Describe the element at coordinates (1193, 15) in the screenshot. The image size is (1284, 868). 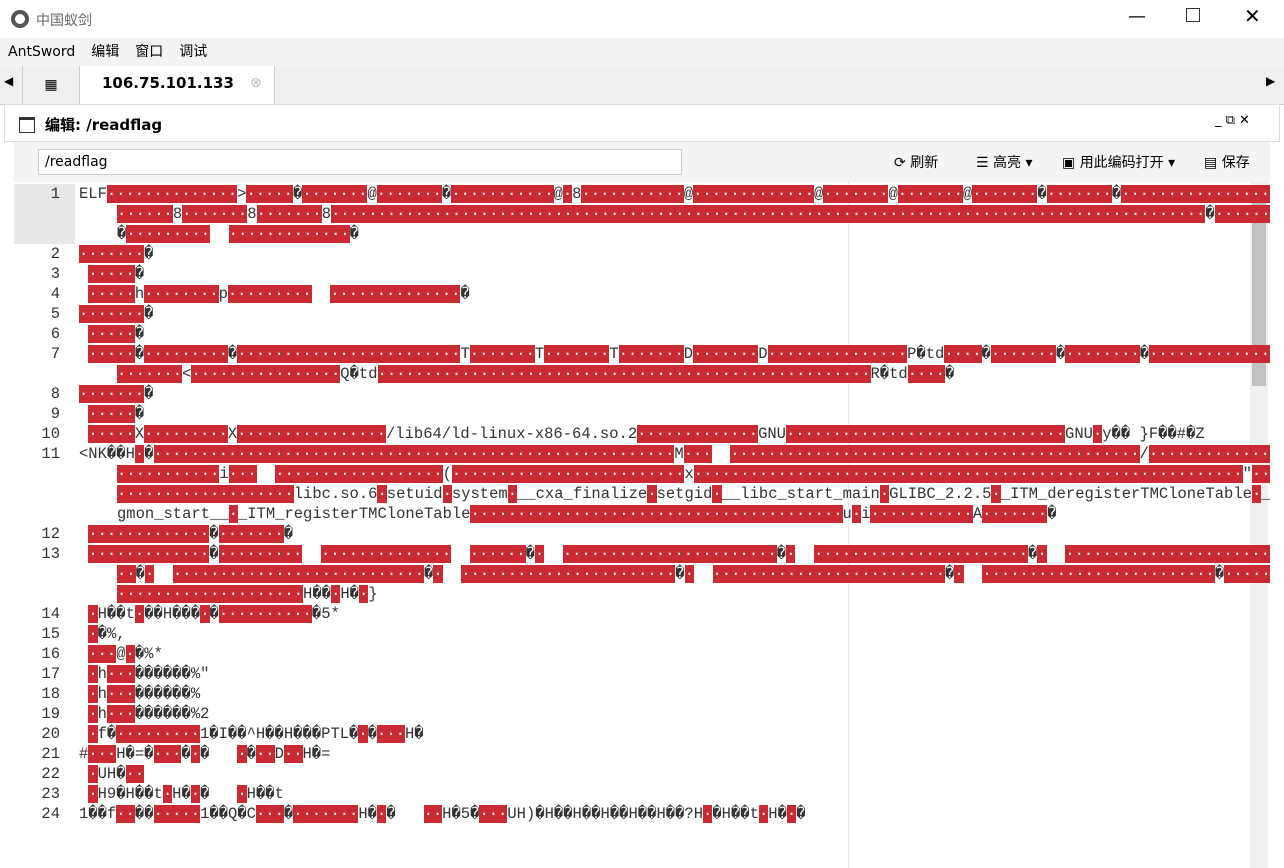
I see `maximize` at that location.